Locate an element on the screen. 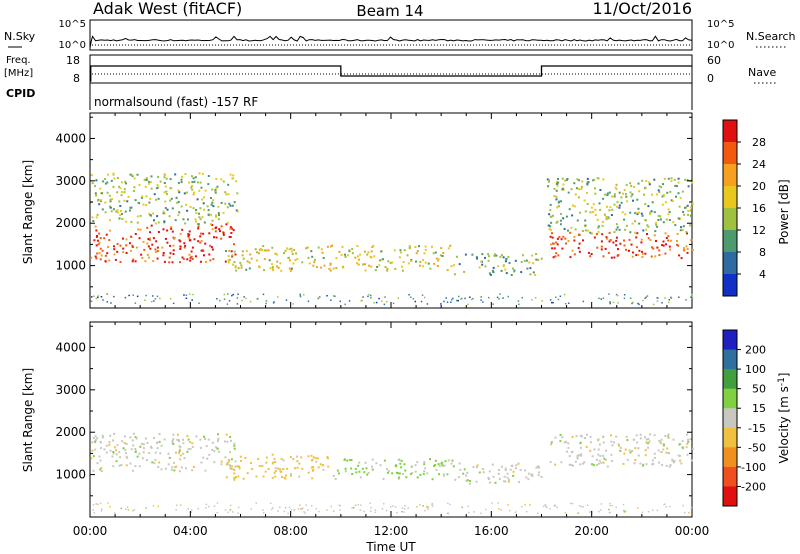 This screenshot has height=554, width=800. time-tick-label: 08:00 is located at coordinates (290, 531).